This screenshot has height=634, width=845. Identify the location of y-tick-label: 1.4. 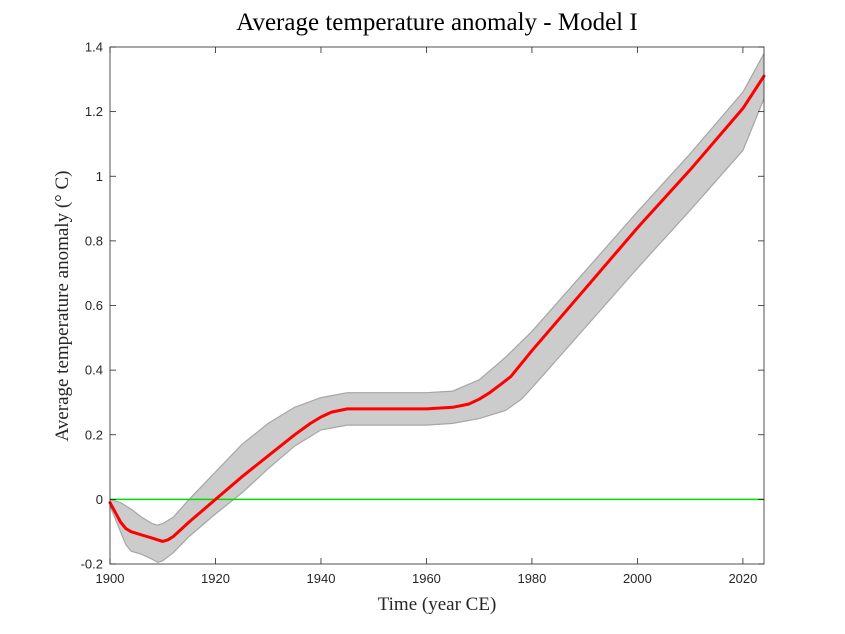
(94, 47).